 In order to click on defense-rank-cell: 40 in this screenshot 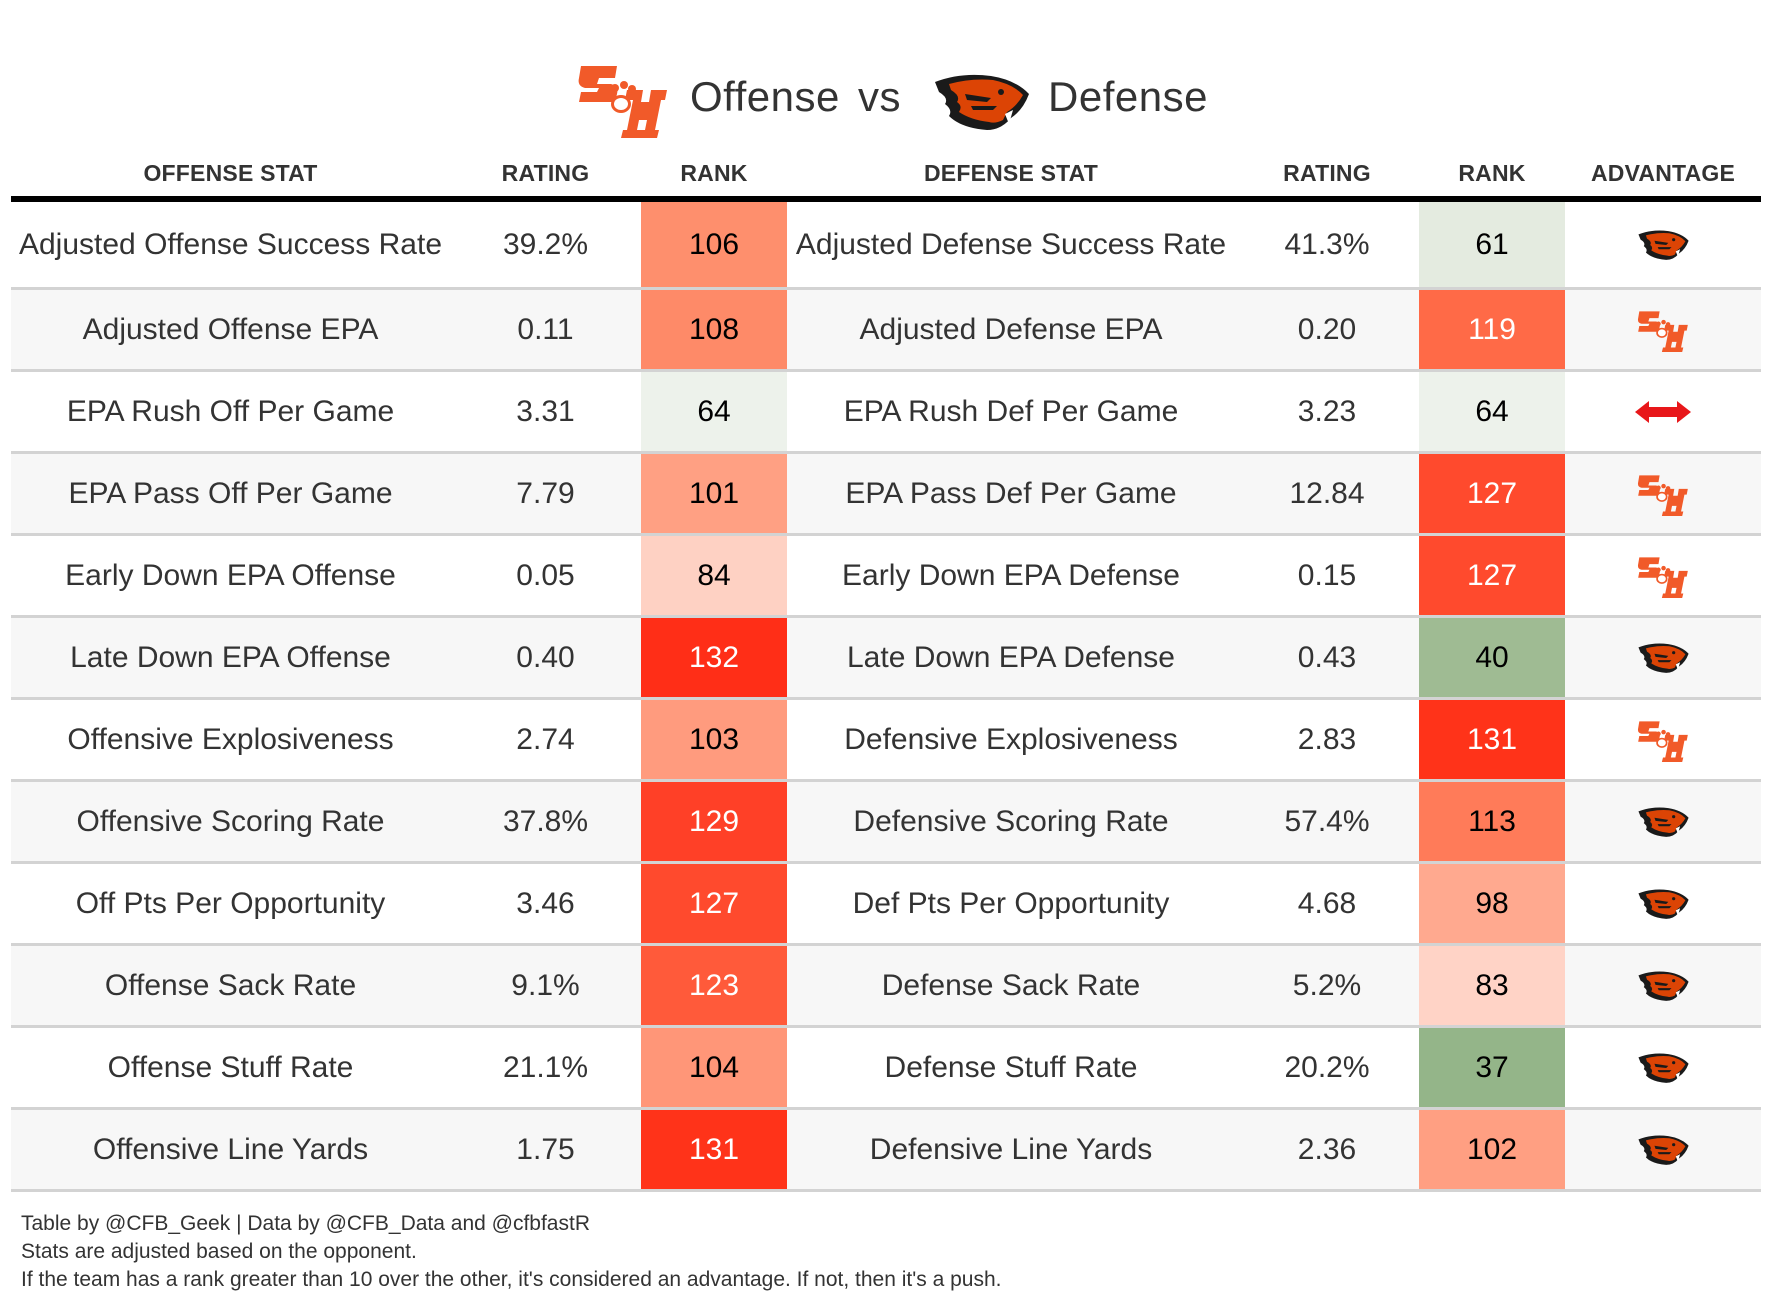, I will do `click(1492, 658)`.